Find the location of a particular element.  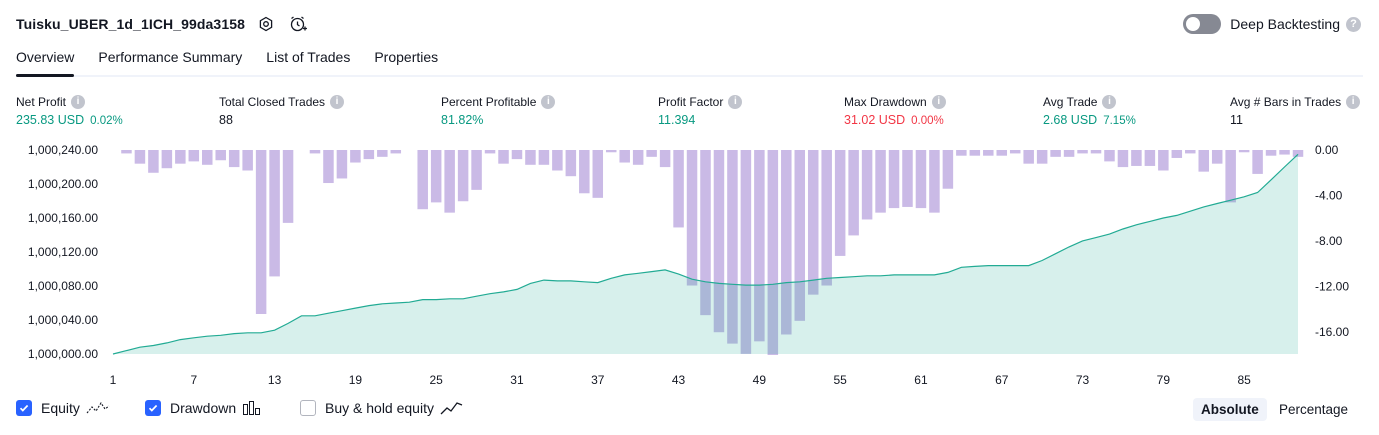

y-left-tick-label: 1,000,080.00 is located at coordinates (63, 286).